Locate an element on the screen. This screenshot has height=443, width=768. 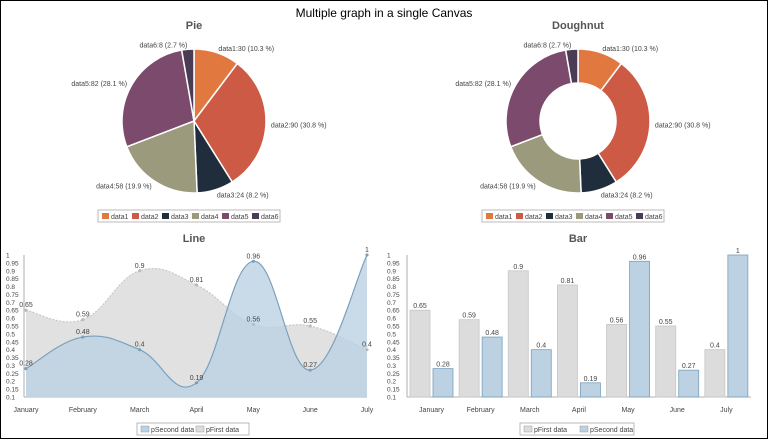
line-data-label: 0.9 is located at coordinates (140, 266).